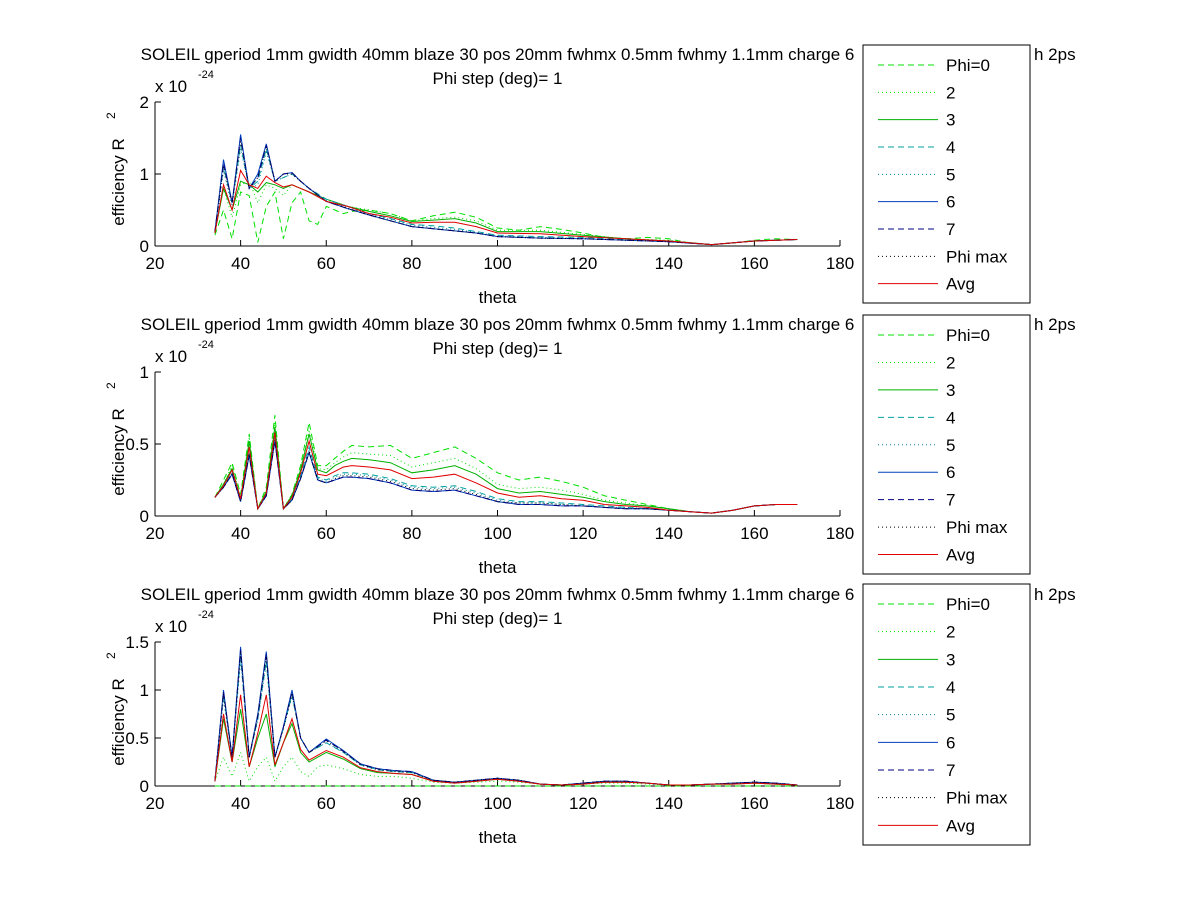 The height and width of the screenshot is (901, 1200). What do you see at coordinates (144, 102) in the screenshot?
I see `y-tick-label: 2` at bounding box center [144, 102].